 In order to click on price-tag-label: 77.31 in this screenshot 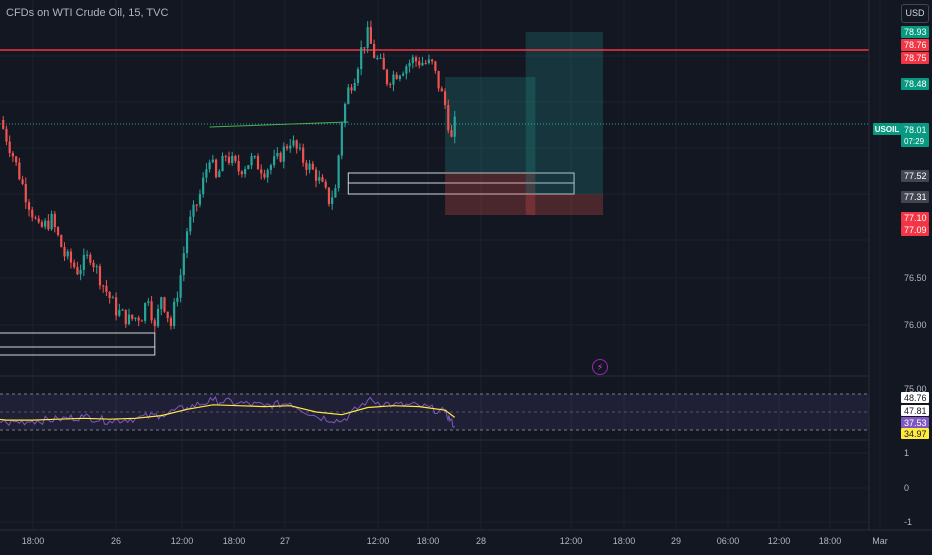, I will do `click(915, 197)`.